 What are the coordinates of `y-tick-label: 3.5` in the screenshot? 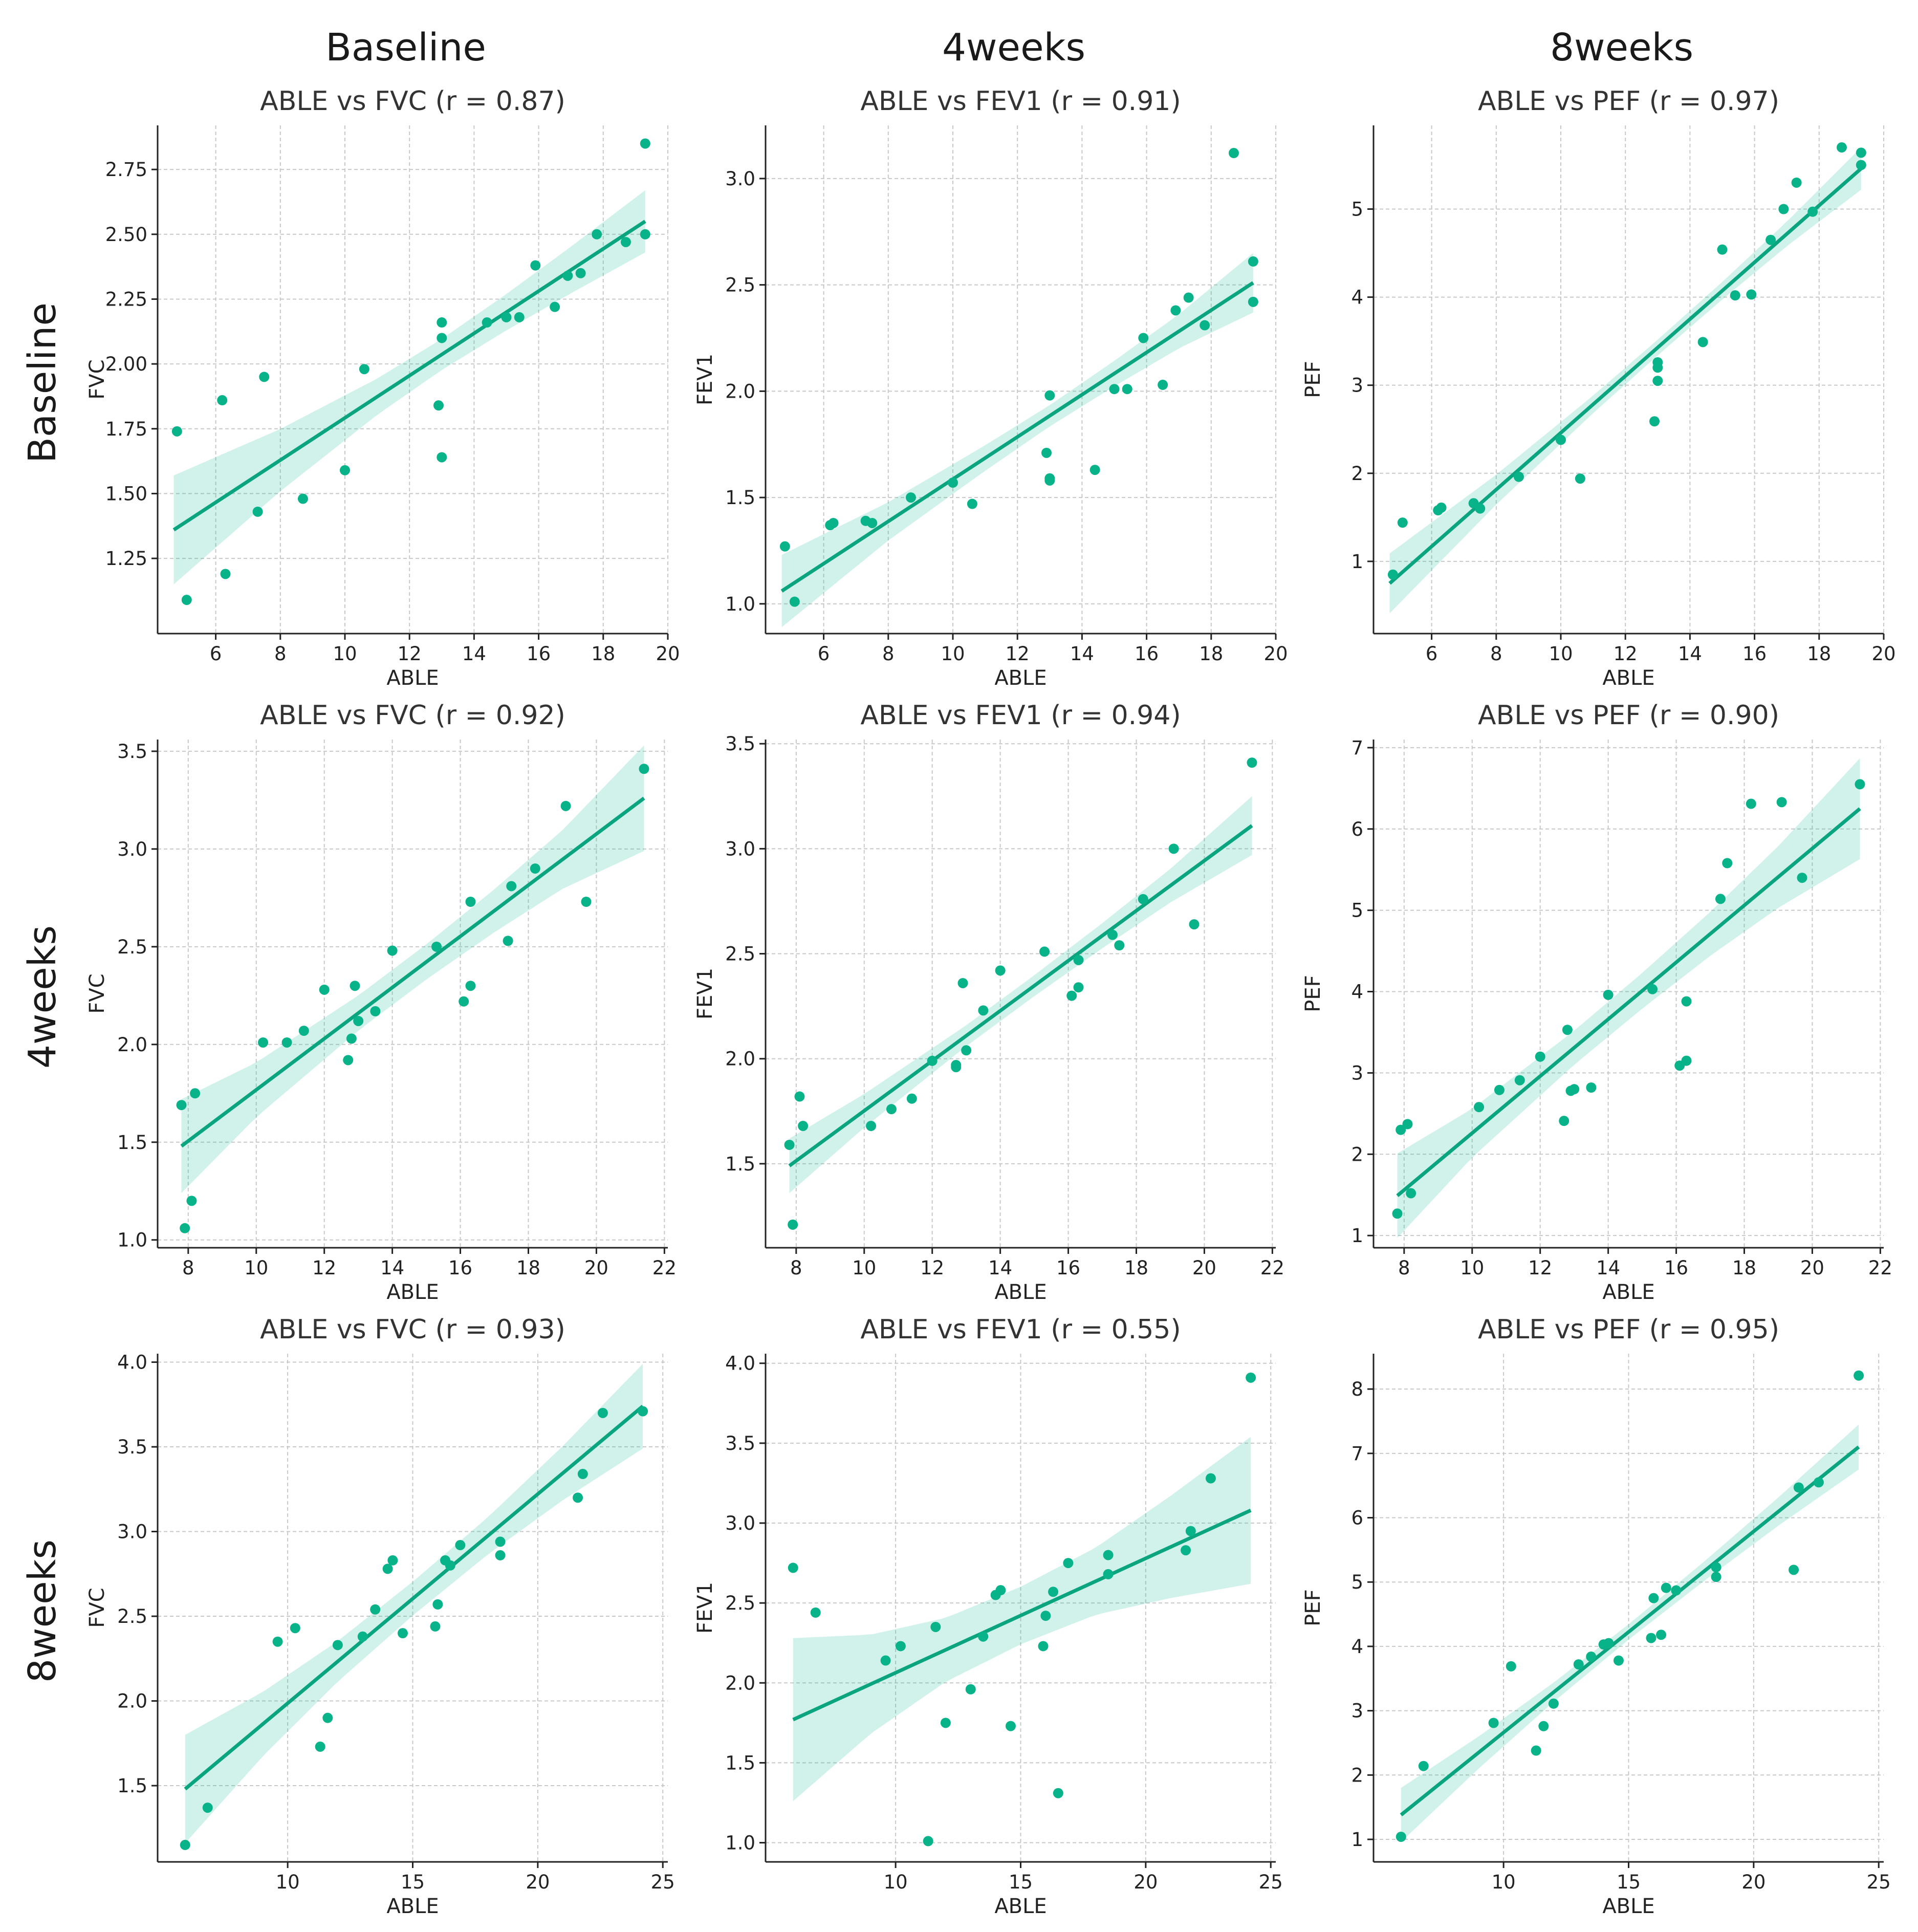 It's located at (132, 752).